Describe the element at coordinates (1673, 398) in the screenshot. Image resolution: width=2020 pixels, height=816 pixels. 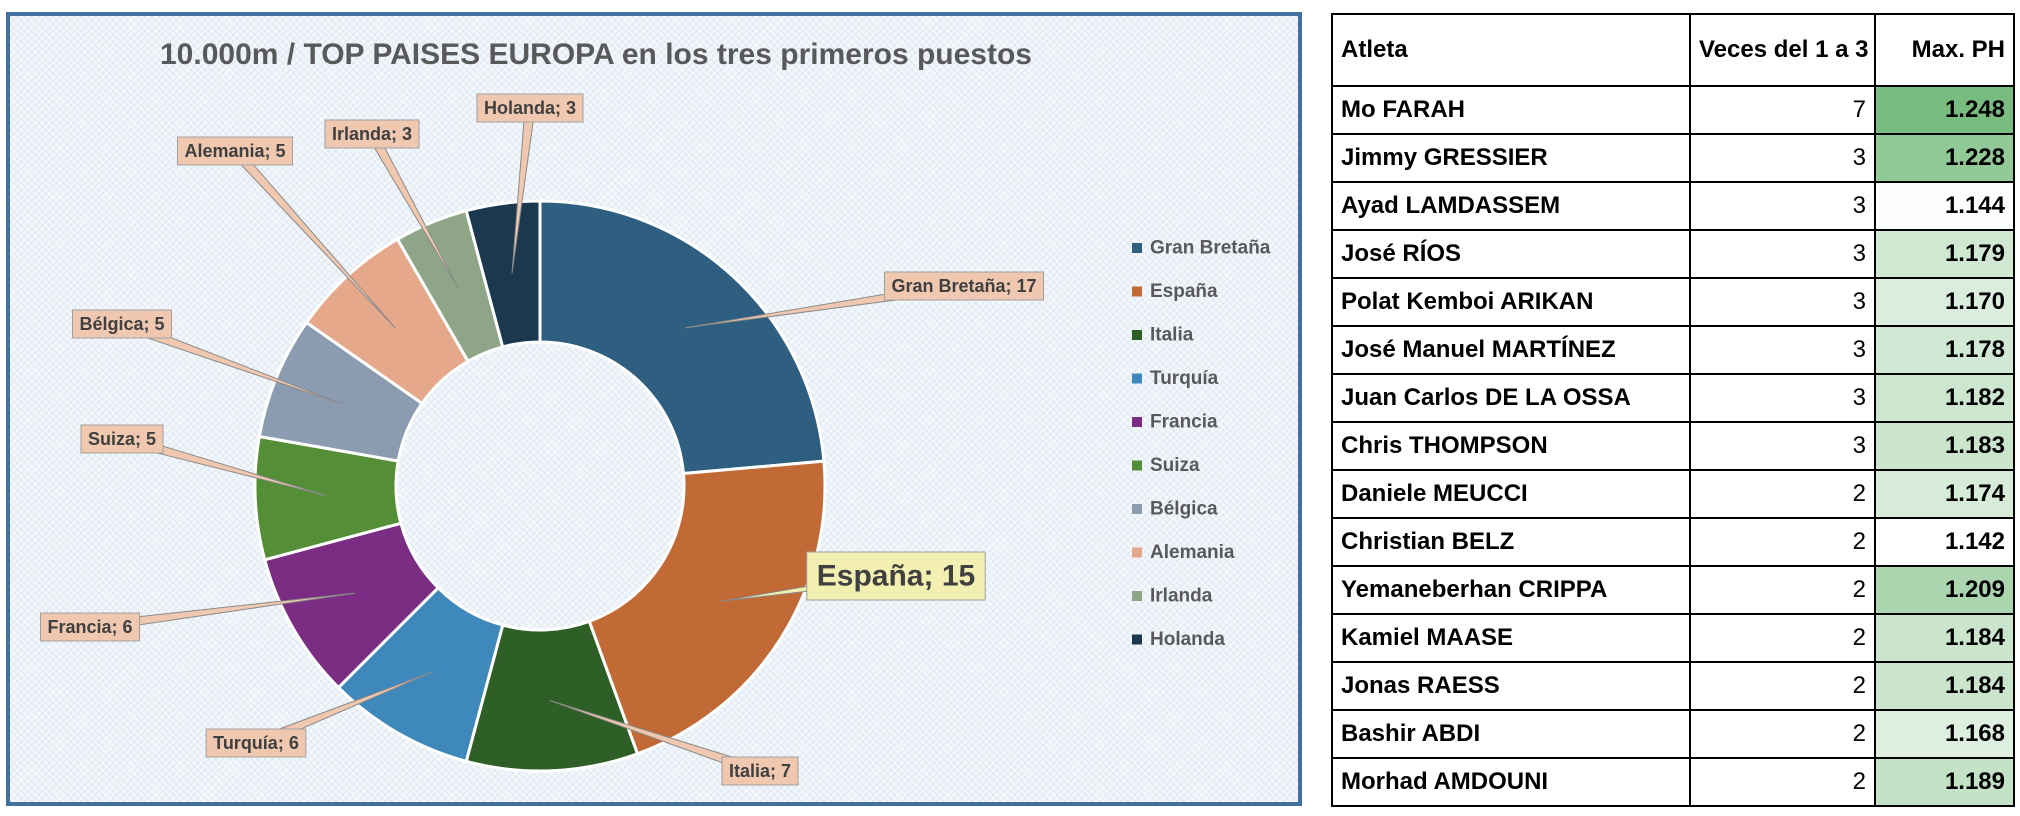
I see `table-row: Juan Carlos DE LA OSSA 3 1.182` at that location.